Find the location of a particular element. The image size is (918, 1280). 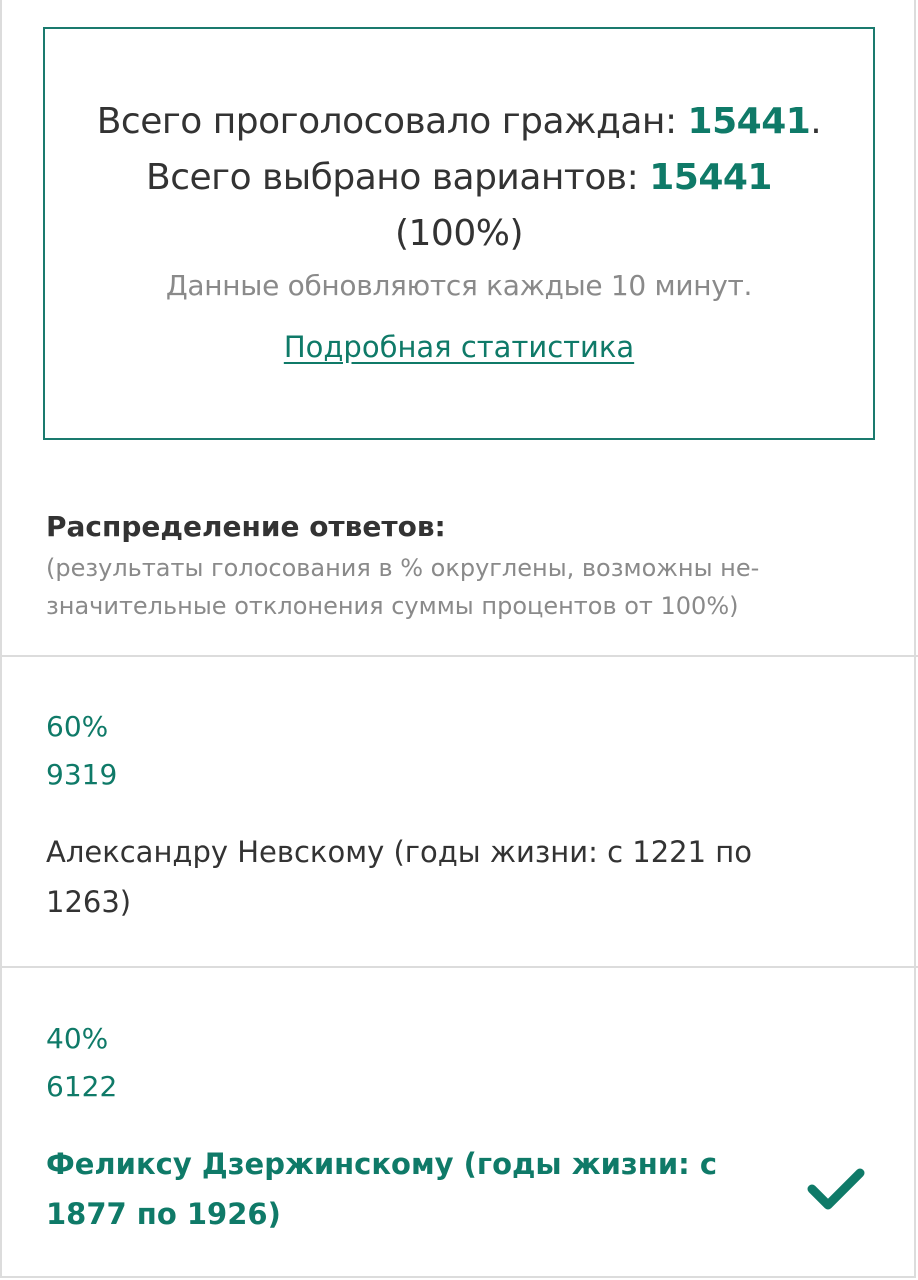

update-note: Данные обновляются каждые 10 минут. is located at coordinates (459, 285).